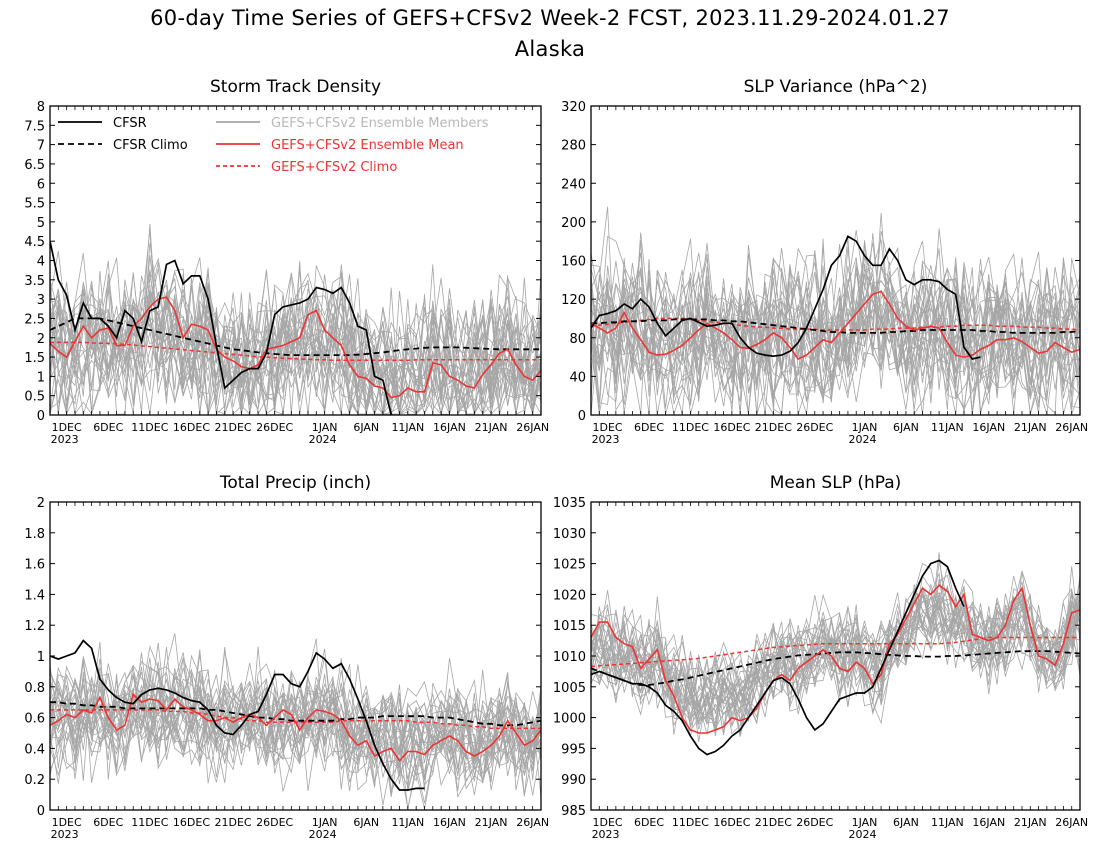 The image size is (1100, 850). What do you see at coordinates (569, 565) in the screenshot?
I see `y-tick-label: 1025` at bounding box center [569, 565].